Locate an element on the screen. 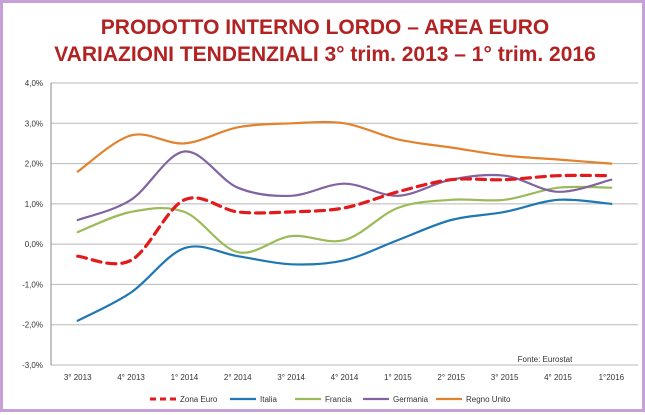 The image size is (645, 415). x-tick-label: 1° 2015 is located at coordinates (398, 377).